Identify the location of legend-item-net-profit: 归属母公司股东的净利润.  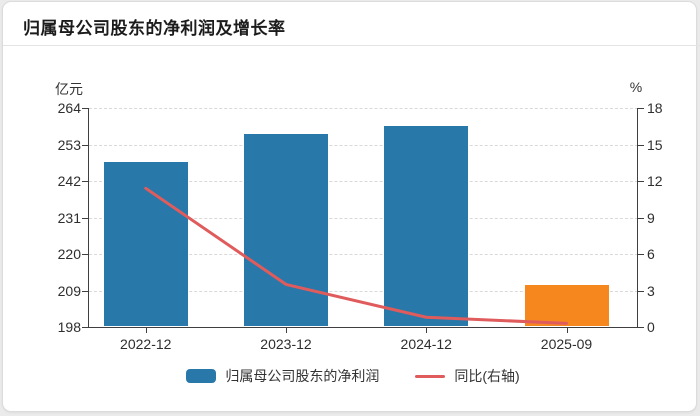
(282, 376).